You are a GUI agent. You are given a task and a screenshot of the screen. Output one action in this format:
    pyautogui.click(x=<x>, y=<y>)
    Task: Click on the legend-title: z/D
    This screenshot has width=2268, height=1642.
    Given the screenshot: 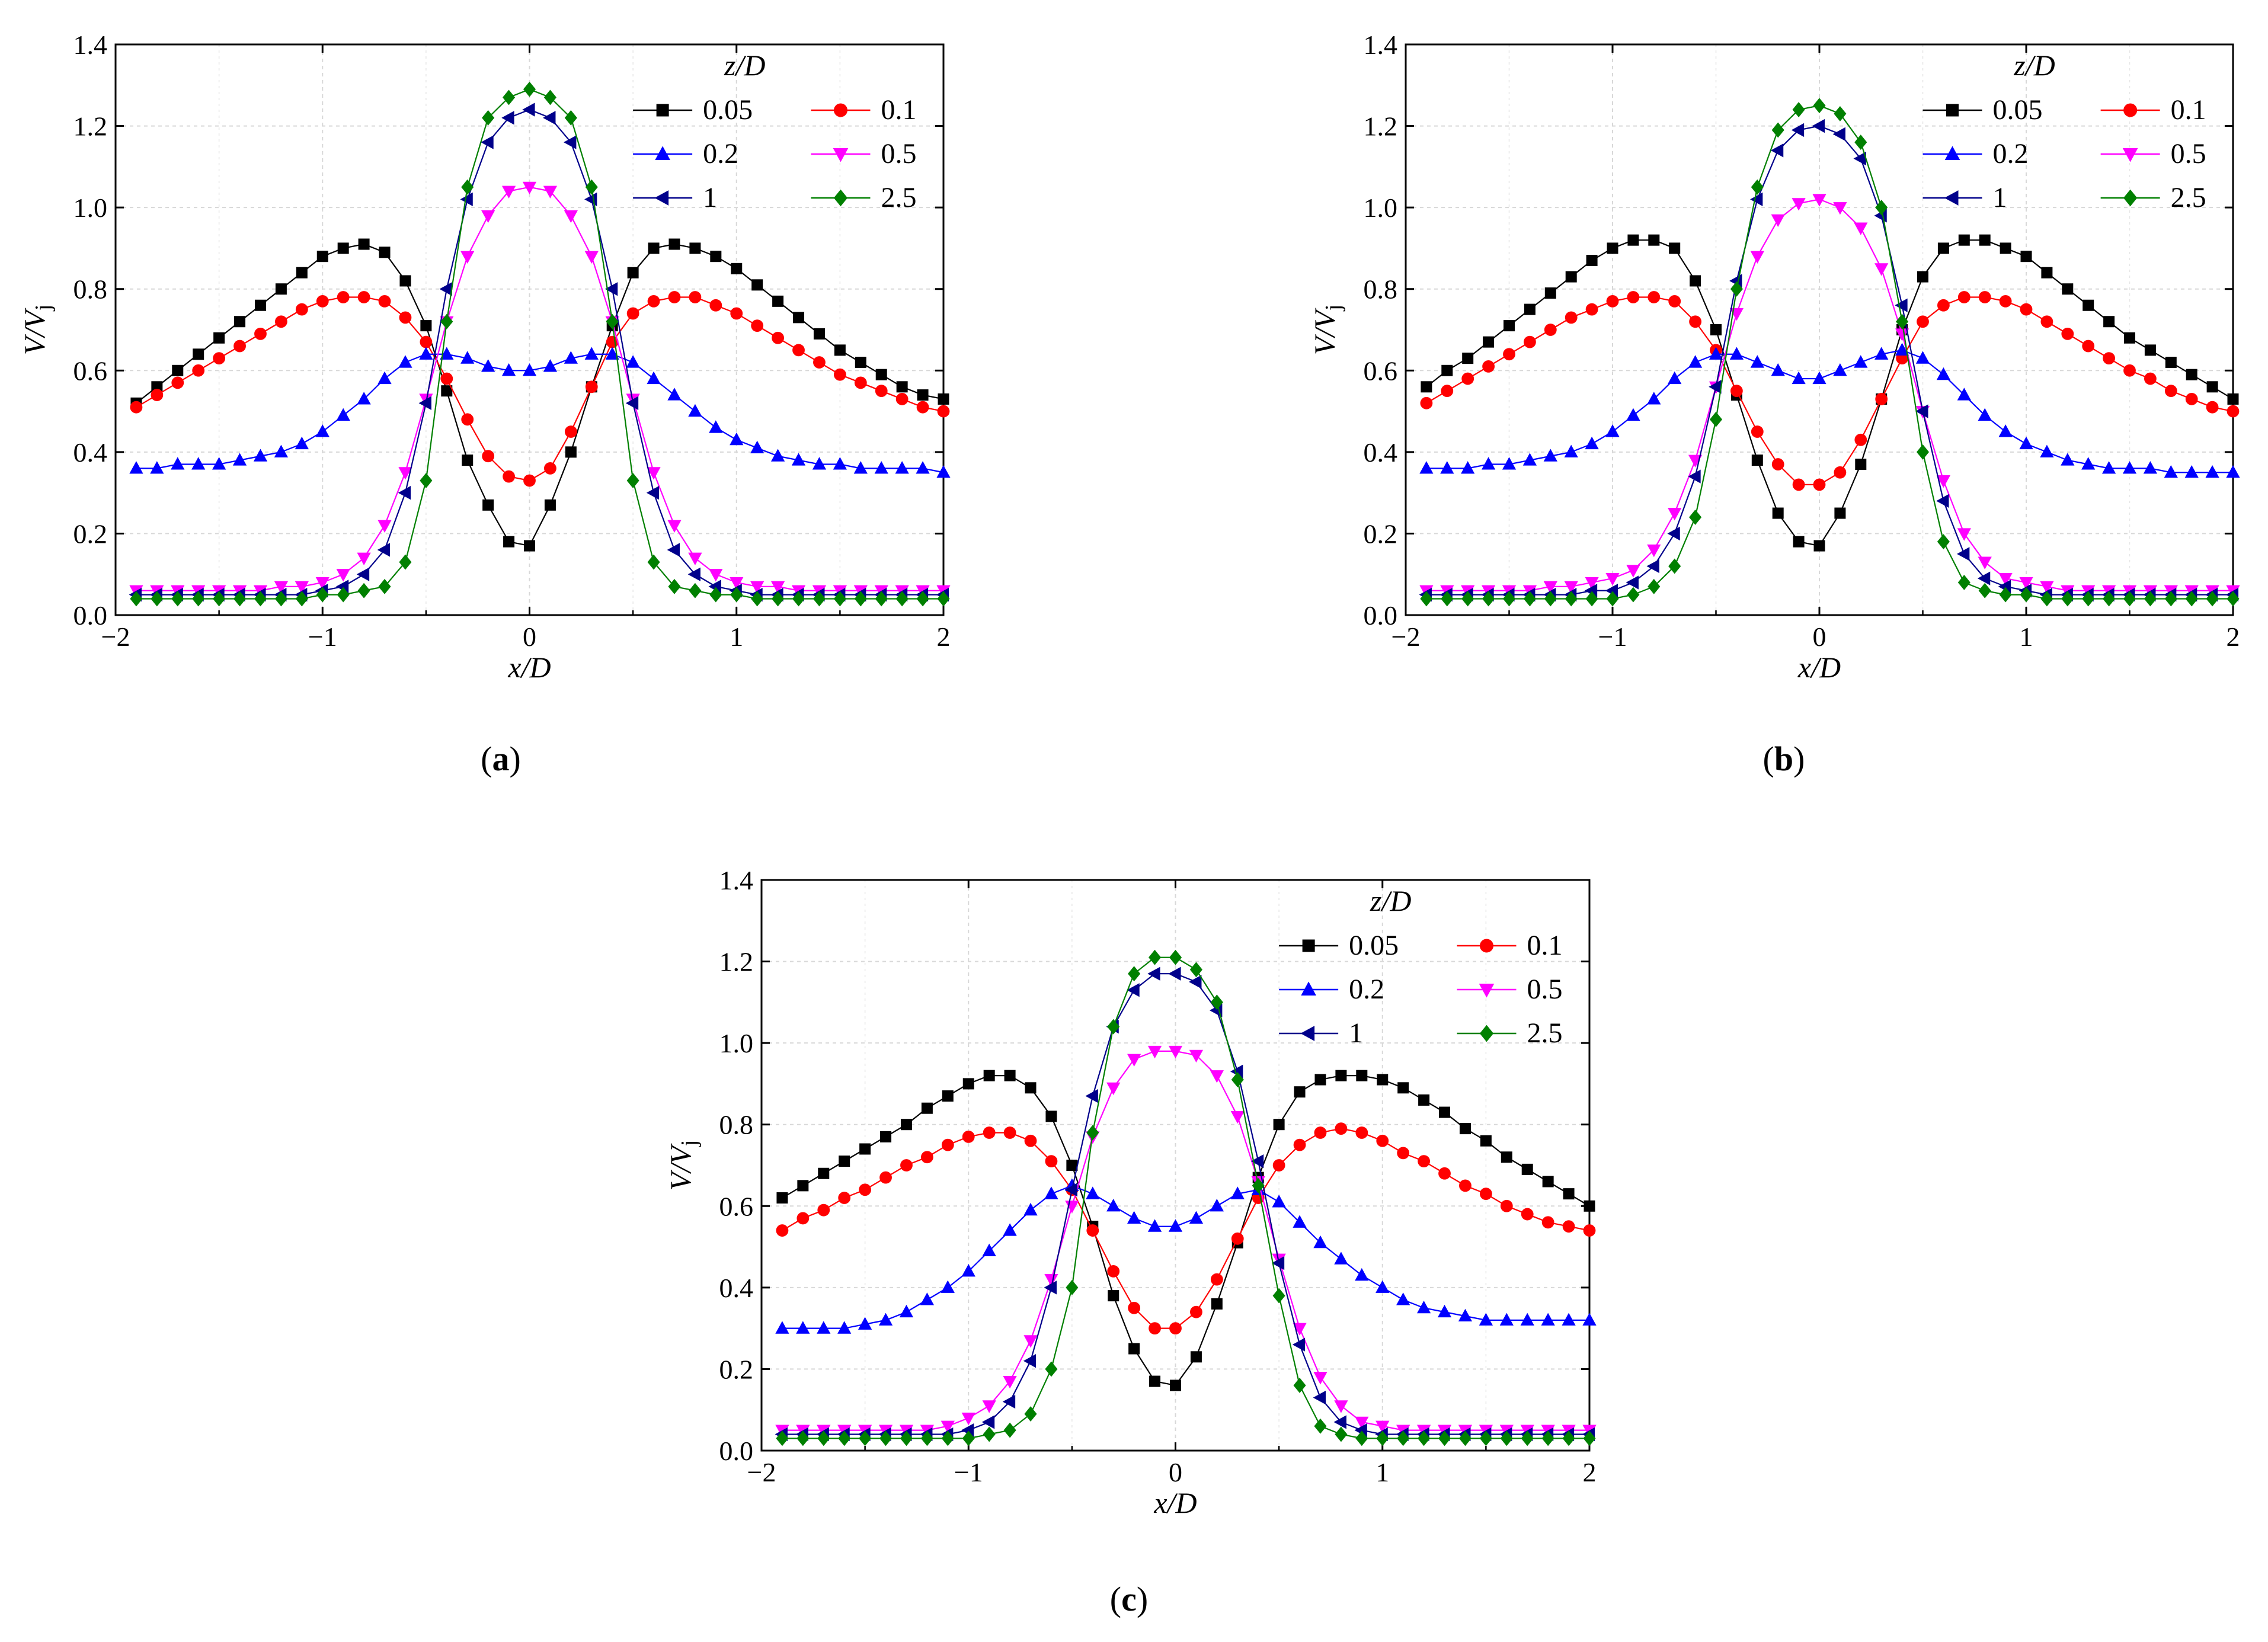 What is the action you would take?
    pyautogui.click(x=744, y=65)
    